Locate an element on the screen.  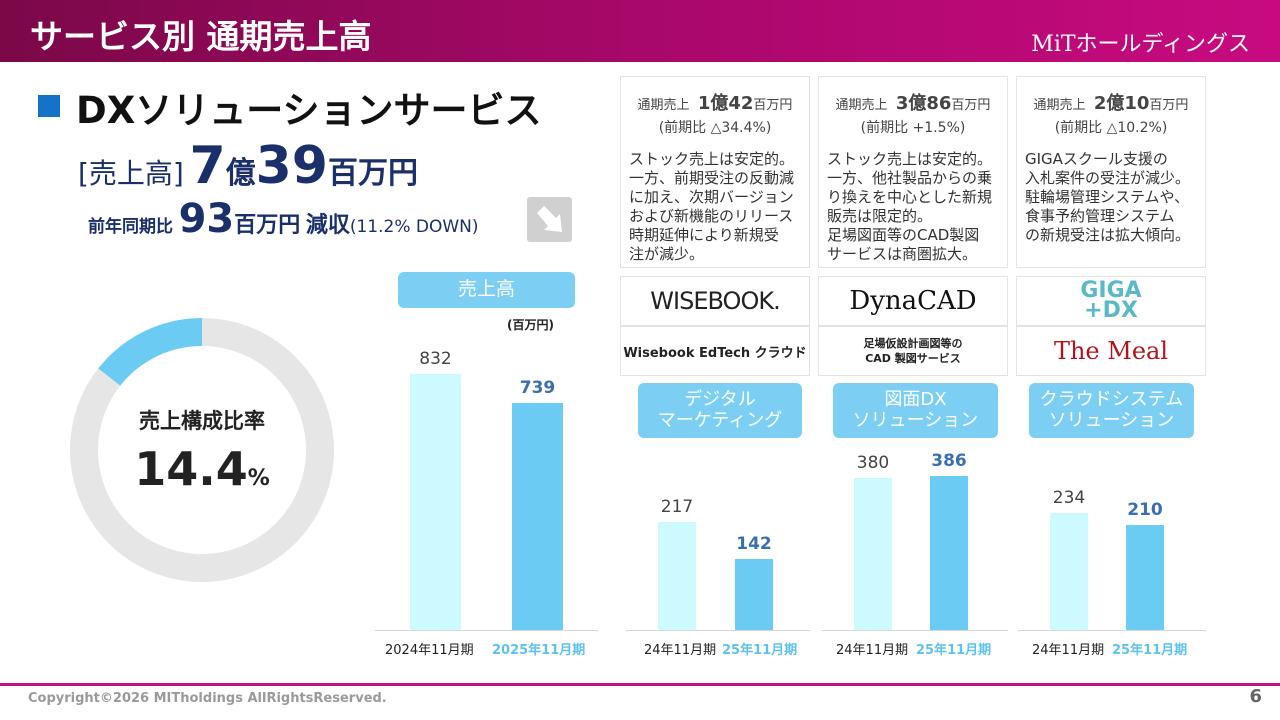
sales-label: [売上高] is located at coordinates (131, 173).